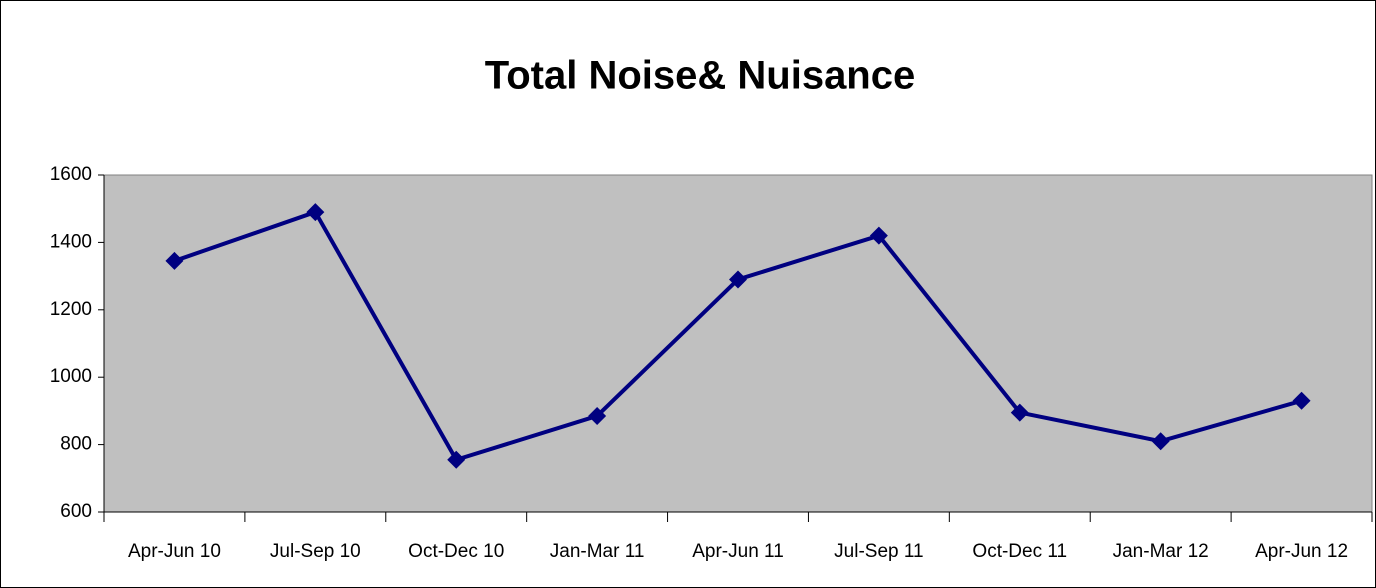 This screenshot has height=588, width=1376. What do you see at coordinates (700, 76) in the screenshot?
I see `chart-title: Total Noise& Nuisance` at bounding box center [700, 76].